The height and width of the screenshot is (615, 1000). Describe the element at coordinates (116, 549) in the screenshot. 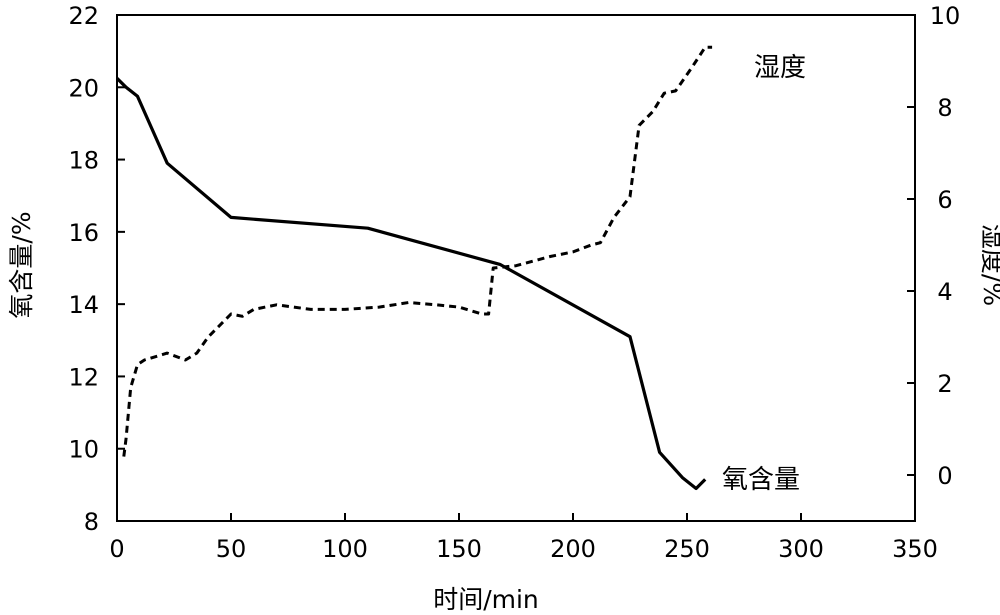

I see `x-tick-label: 0` at that location.